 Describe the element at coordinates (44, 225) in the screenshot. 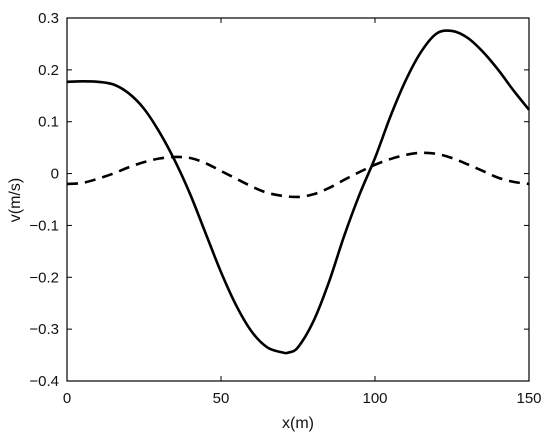

I see `y-tick-label: −0.1` at that location.